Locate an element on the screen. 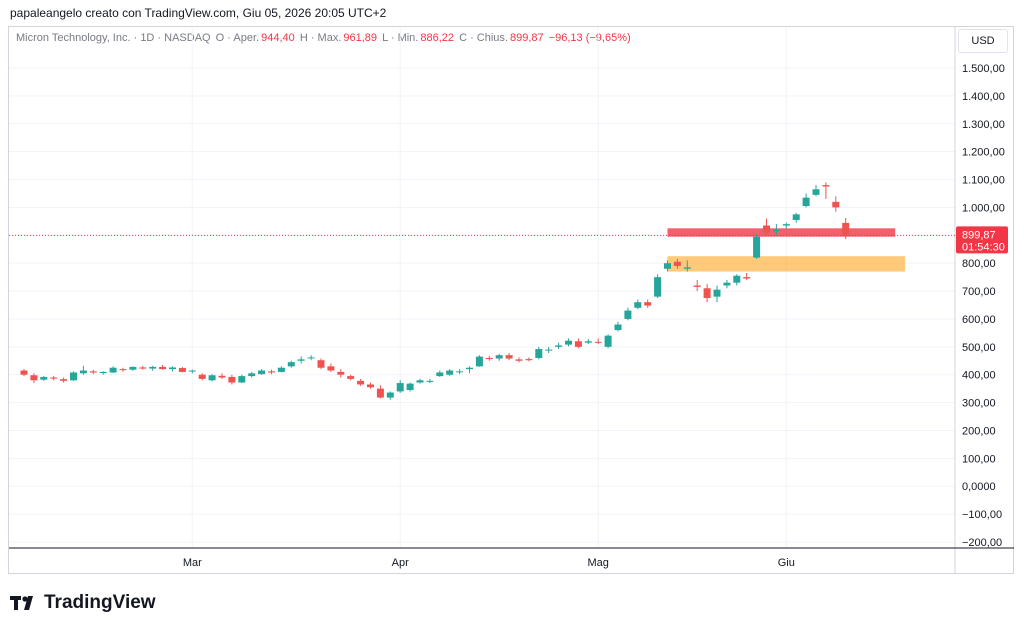 The width and height of the screenshot is (1024, 630). y-tick-label: 1.300,00 is located at coordinates (983, 125).